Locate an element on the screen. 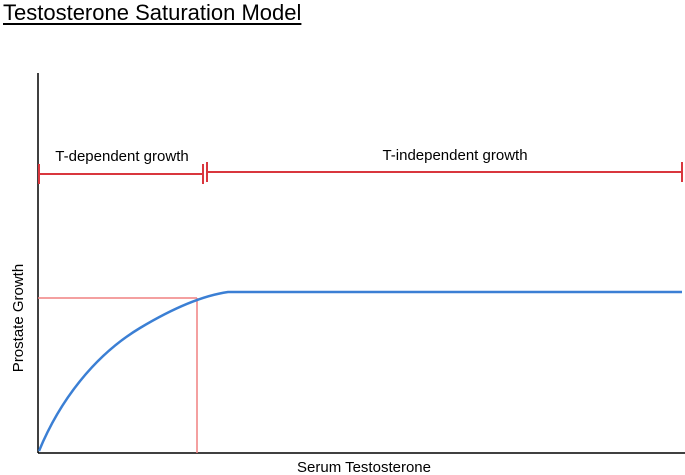 The height and width of the screenshot is (475, 685). t-independent-label: T-independent growth is located at coordinates (454, 155).